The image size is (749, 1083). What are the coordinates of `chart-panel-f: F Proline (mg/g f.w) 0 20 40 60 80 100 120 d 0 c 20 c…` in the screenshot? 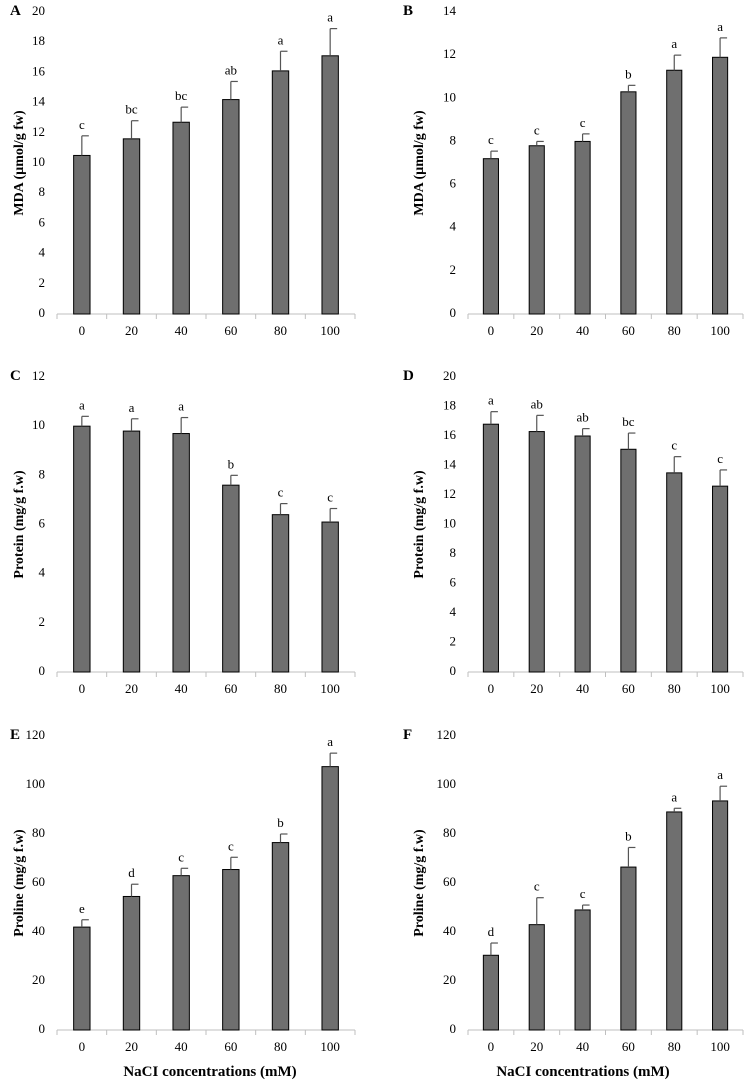 It's located at (573, 890).